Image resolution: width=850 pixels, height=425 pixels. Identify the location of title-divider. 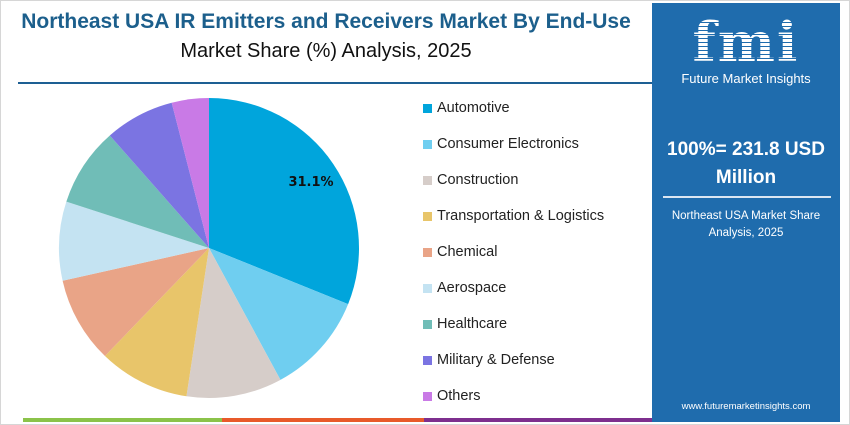
(335, 83).